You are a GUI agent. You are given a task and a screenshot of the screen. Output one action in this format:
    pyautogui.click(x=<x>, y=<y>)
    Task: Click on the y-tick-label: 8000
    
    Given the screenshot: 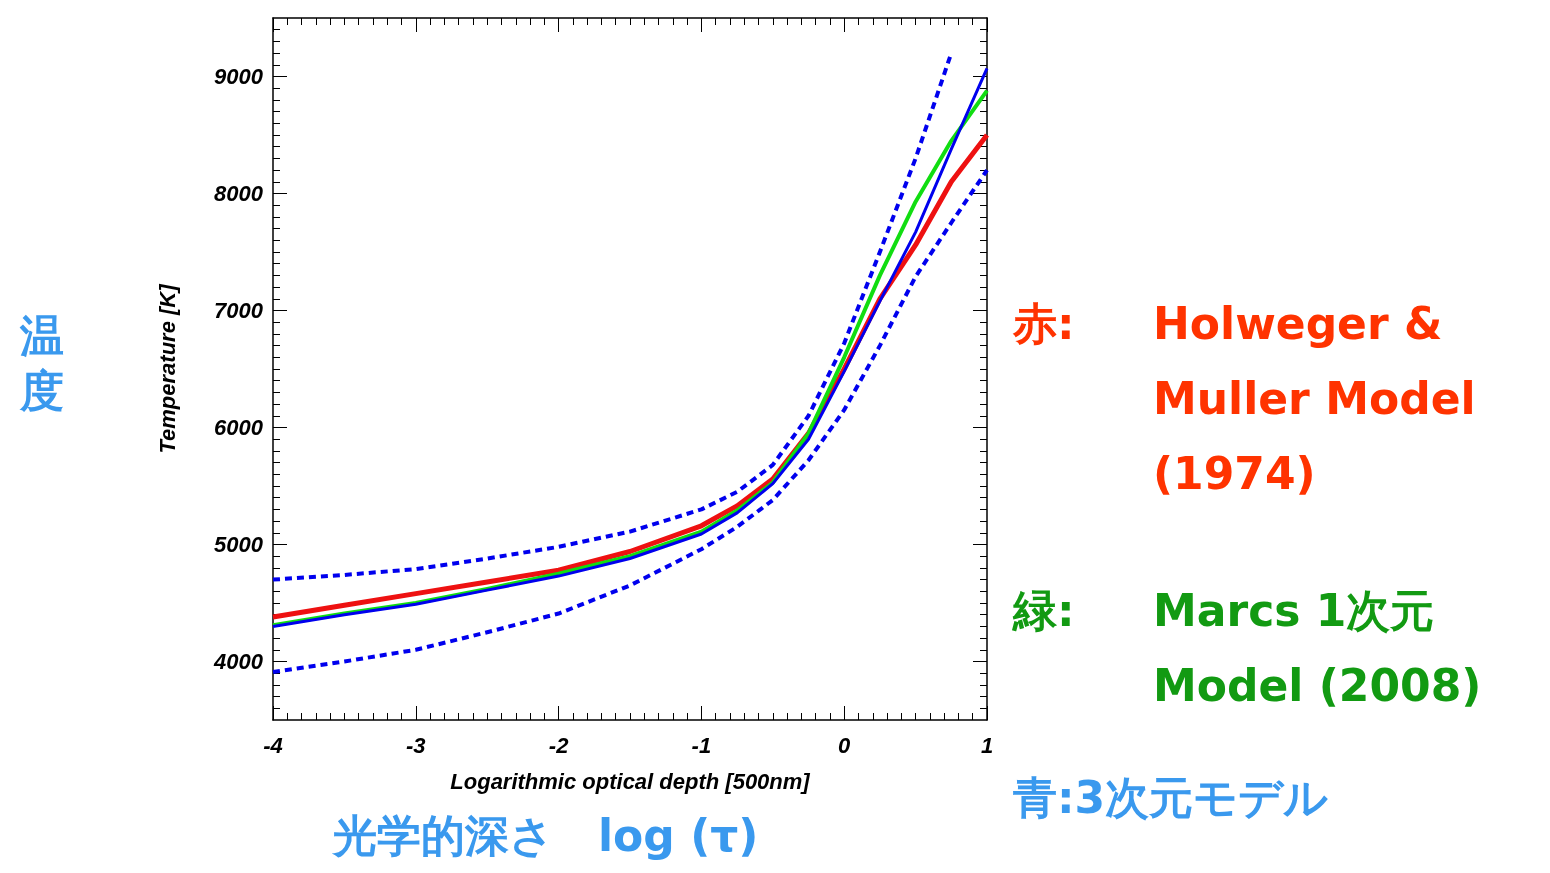 What is the action you would take?
    pyautogui.click(x=239, y=193)
    